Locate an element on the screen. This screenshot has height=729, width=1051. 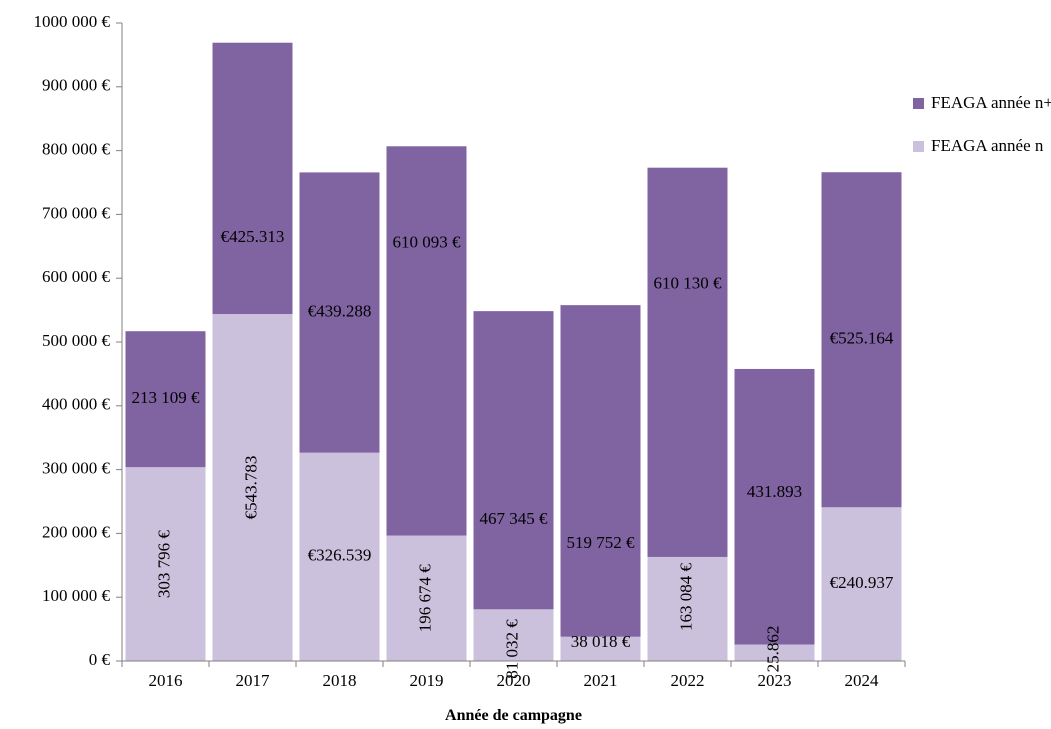
bar-2019-annee-n is located at coordinates (426, 598).